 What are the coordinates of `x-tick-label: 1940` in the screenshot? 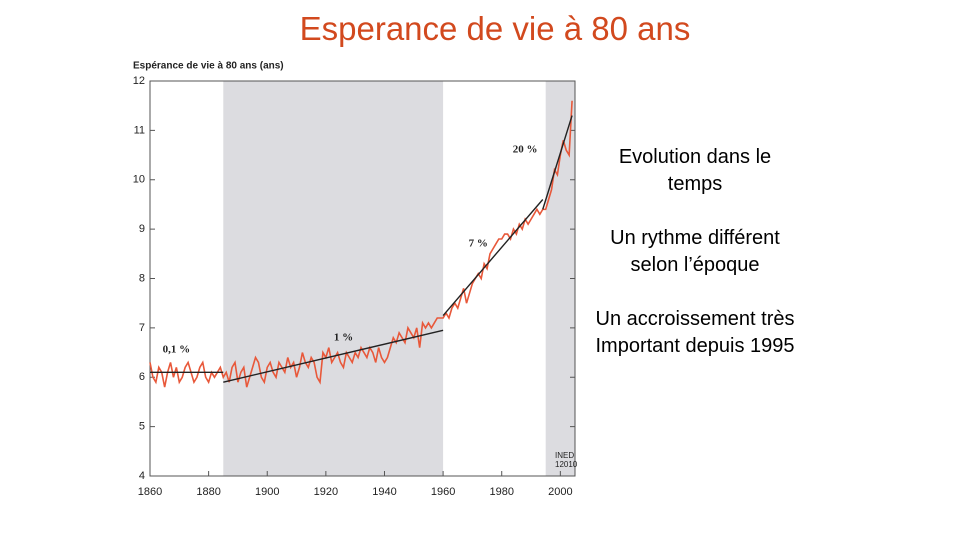 It's located at (384, 492).